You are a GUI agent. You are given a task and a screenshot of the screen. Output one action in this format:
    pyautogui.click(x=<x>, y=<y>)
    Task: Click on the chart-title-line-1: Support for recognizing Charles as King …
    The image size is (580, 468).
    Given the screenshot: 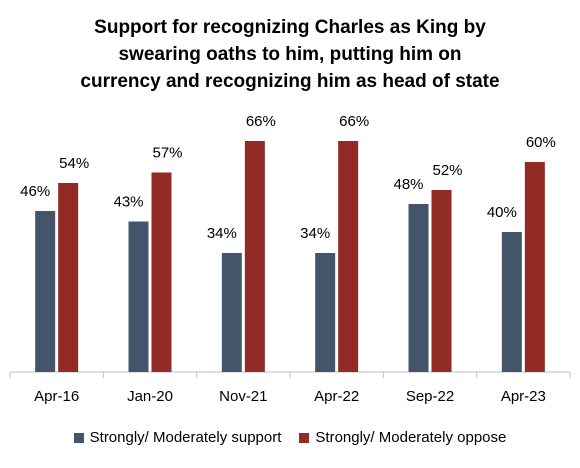 What is the action you would take?
    pyautogui.click(x=290, y=27)
    